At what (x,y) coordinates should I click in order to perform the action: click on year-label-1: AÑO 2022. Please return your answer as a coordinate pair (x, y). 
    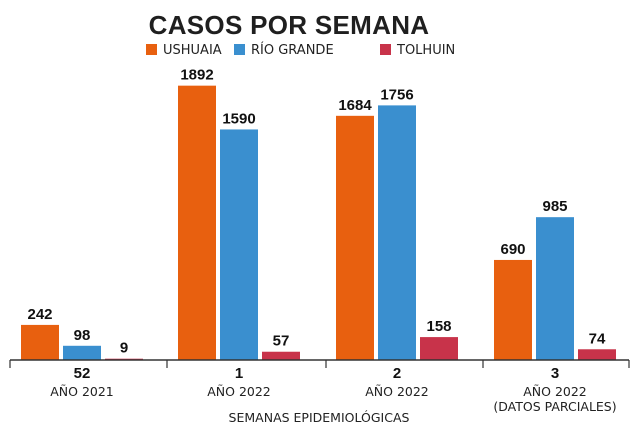
    Looking at the image, I should click on (239, 391).